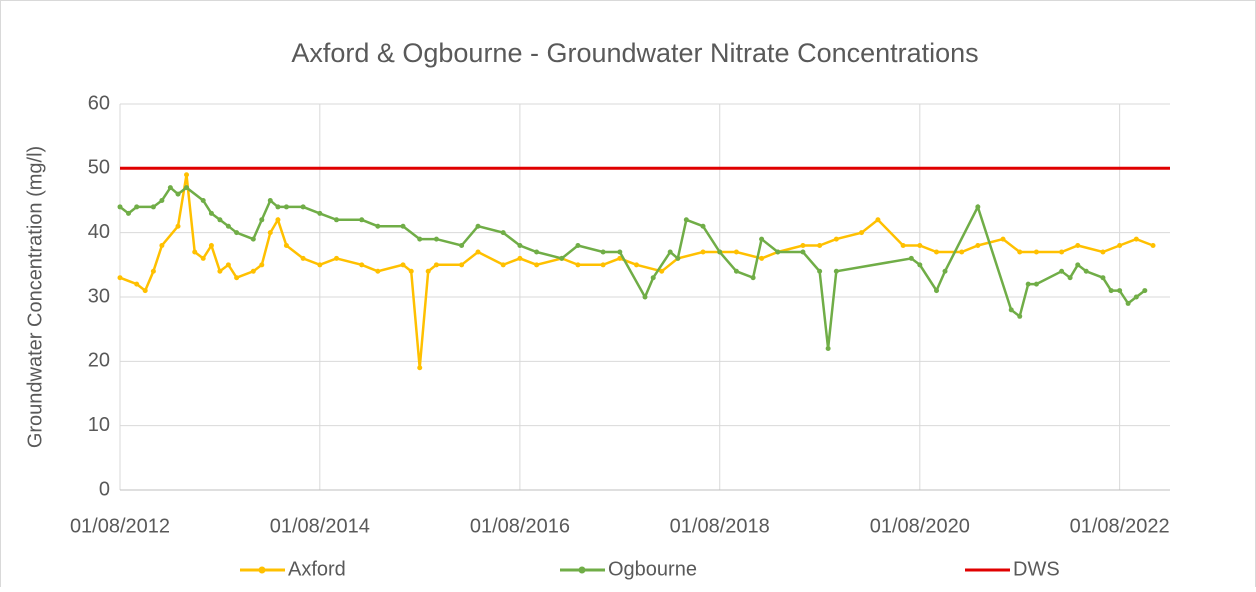 The width and height of the screenshot is (1256, 592). I want to click on legend-label: Ogbourne, so click(652, 569).